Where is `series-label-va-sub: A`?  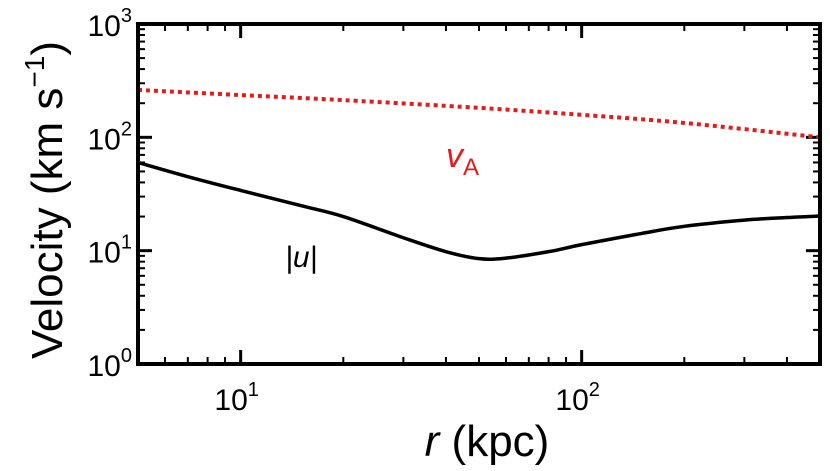 series-label-va-sub: A is located at coordinates (471, 167).